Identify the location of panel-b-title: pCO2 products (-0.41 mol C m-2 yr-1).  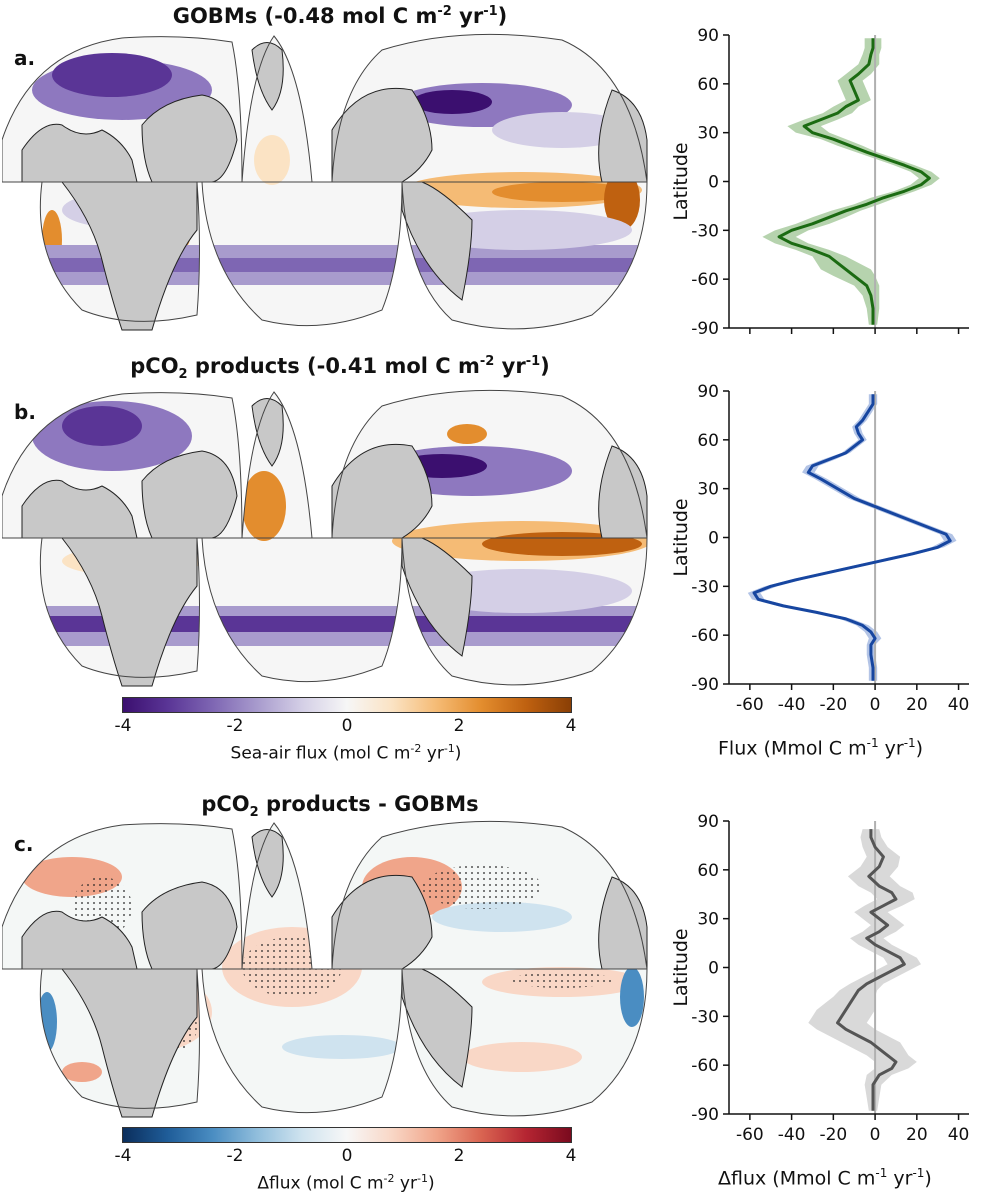
(340, 368).